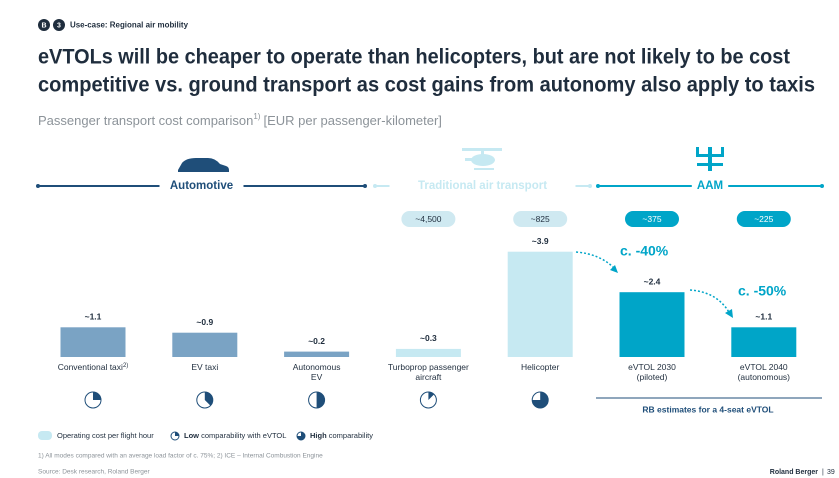  I want to click on category-text: aircraft, so click(428, 377).